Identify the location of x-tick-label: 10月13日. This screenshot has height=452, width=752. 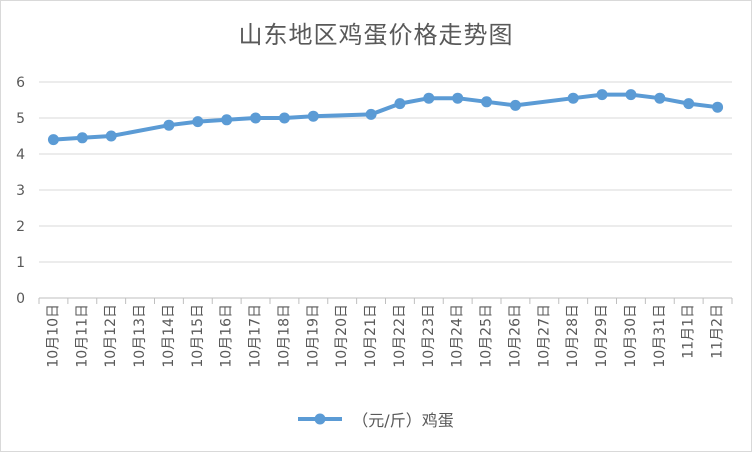
(140, 336).